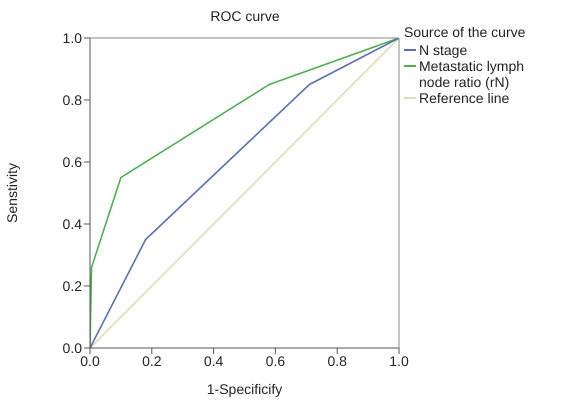 The height and width of the screenshot is (400, 574). What do you see at coordinates (399, 360) in the screenshot?
I see `x-tick-label: 1.0` at bounding box center [399, 360].